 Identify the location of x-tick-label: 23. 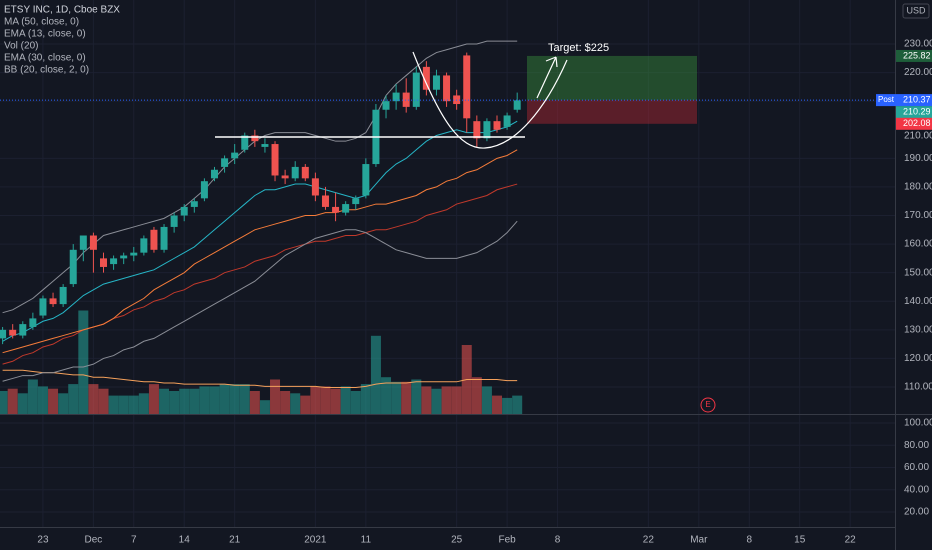
(43, 540).